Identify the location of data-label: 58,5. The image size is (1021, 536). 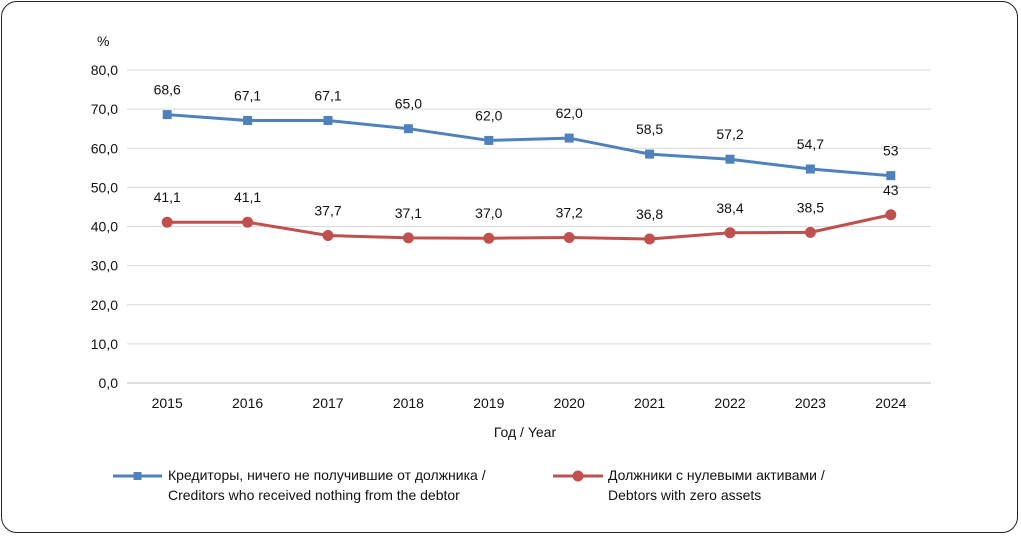
(649, 129).